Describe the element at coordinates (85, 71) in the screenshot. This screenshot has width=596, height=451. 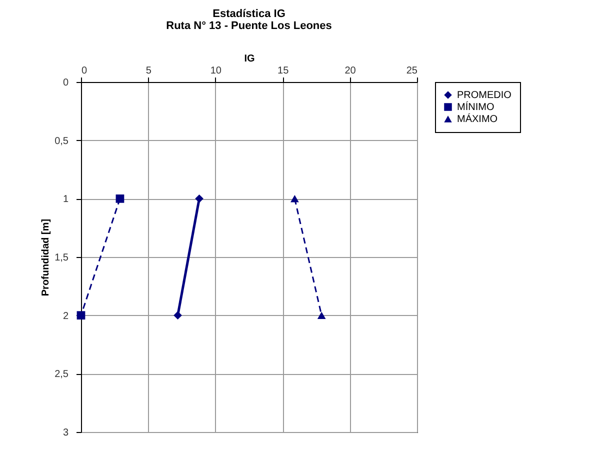
I see `x-tick-label: 0` at that location.